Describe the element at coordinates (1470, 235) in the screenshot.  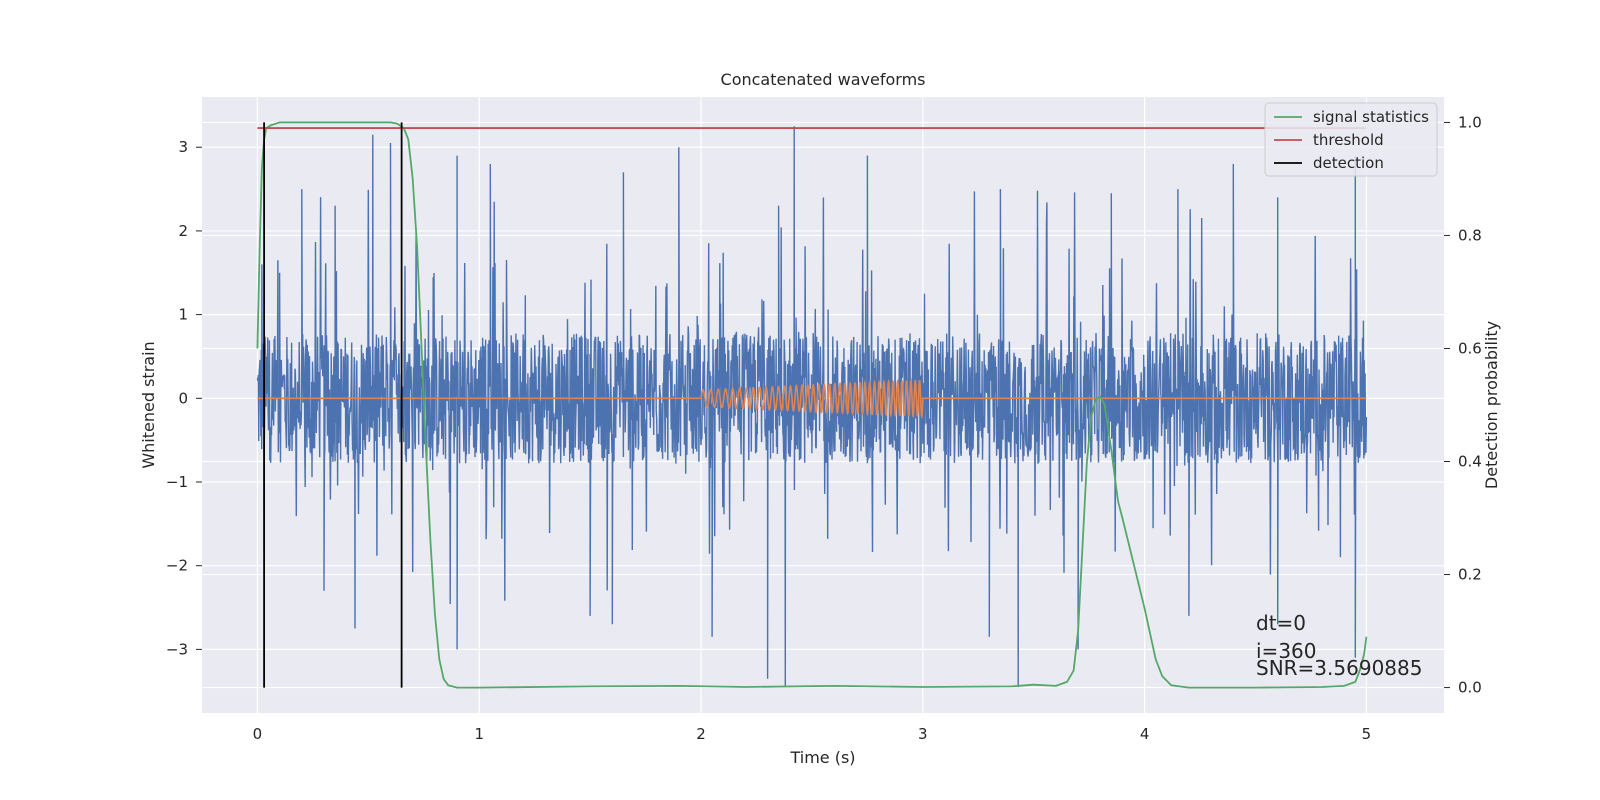
I see `y2-tick-label: 0.8` at that location.